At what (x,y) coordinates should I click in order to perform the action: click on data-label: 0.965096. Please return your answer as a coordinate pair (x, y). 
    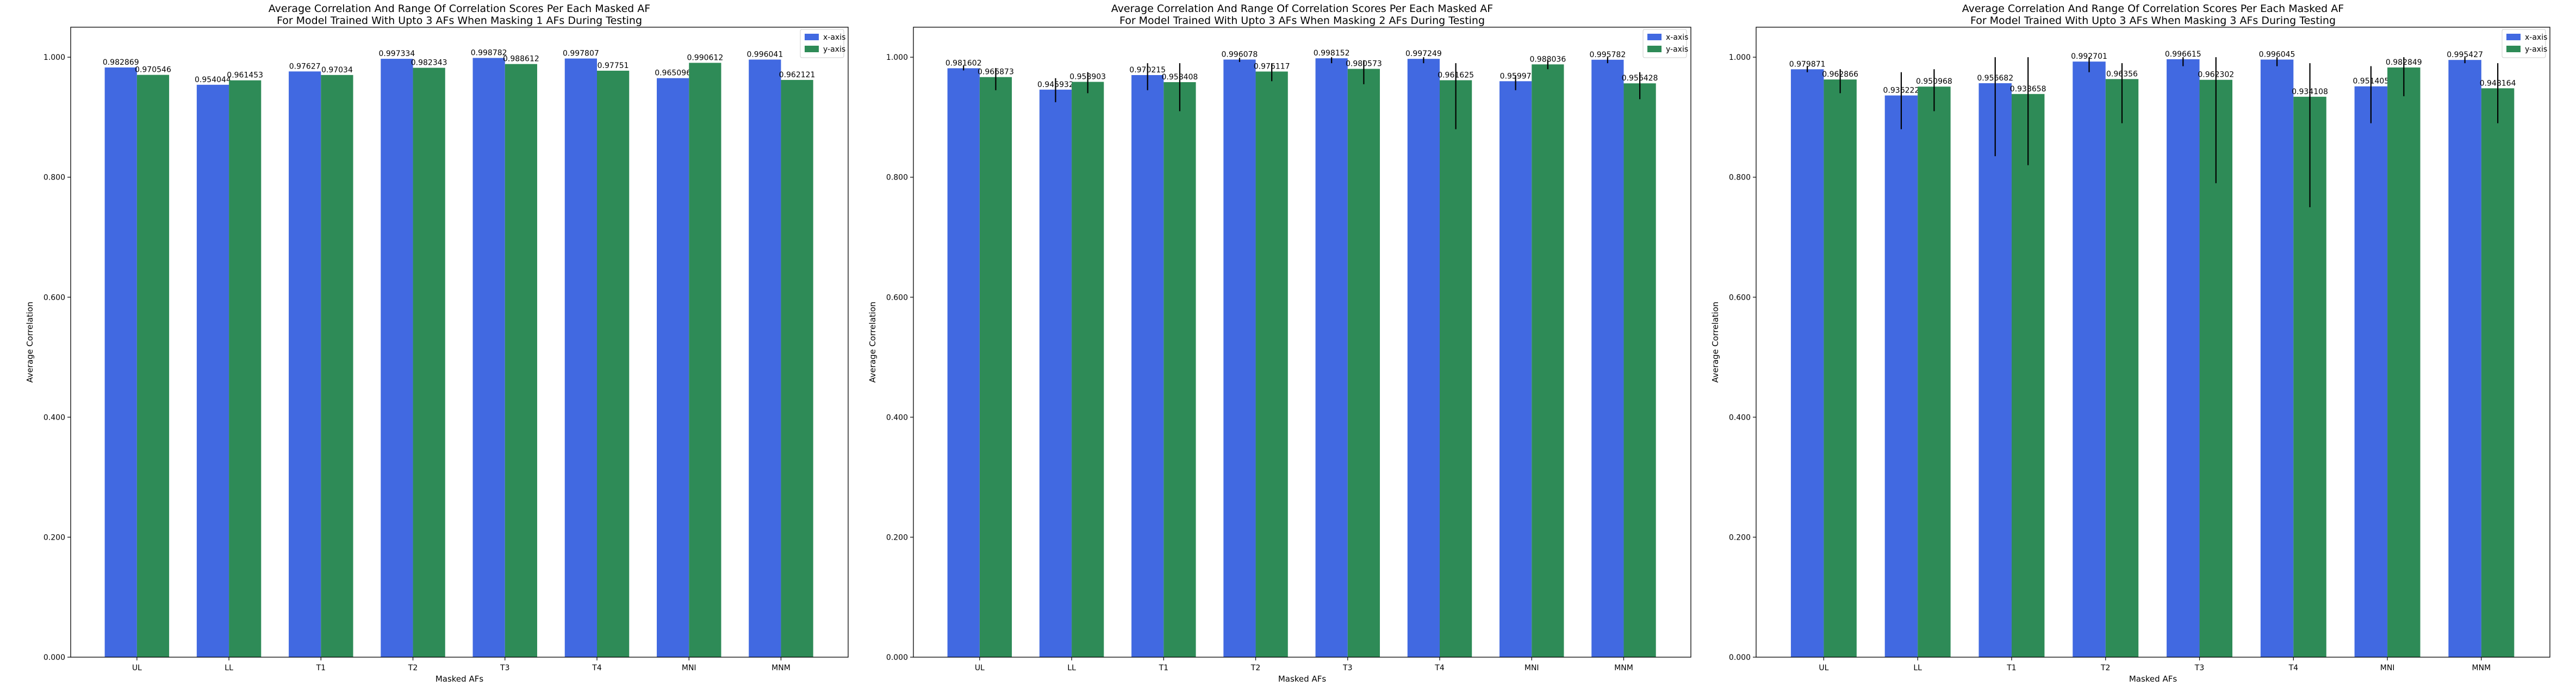
    Looking at the image, I should click on (673, 73).